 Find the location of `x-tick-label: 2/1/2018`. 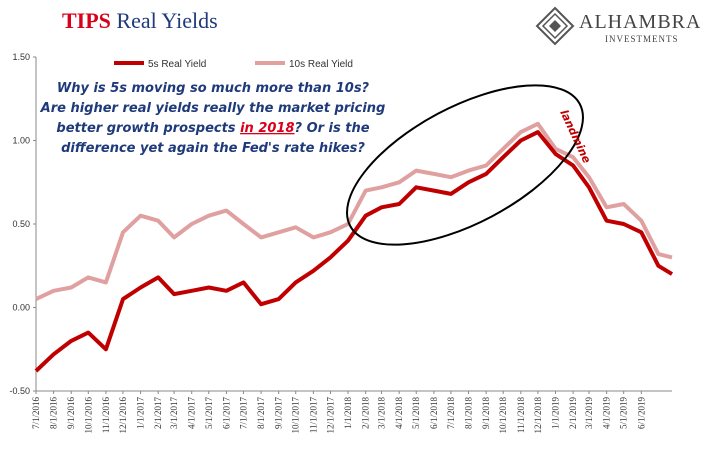

x-tick-label: 2/1/2018 is located at coordinates (366, 413).